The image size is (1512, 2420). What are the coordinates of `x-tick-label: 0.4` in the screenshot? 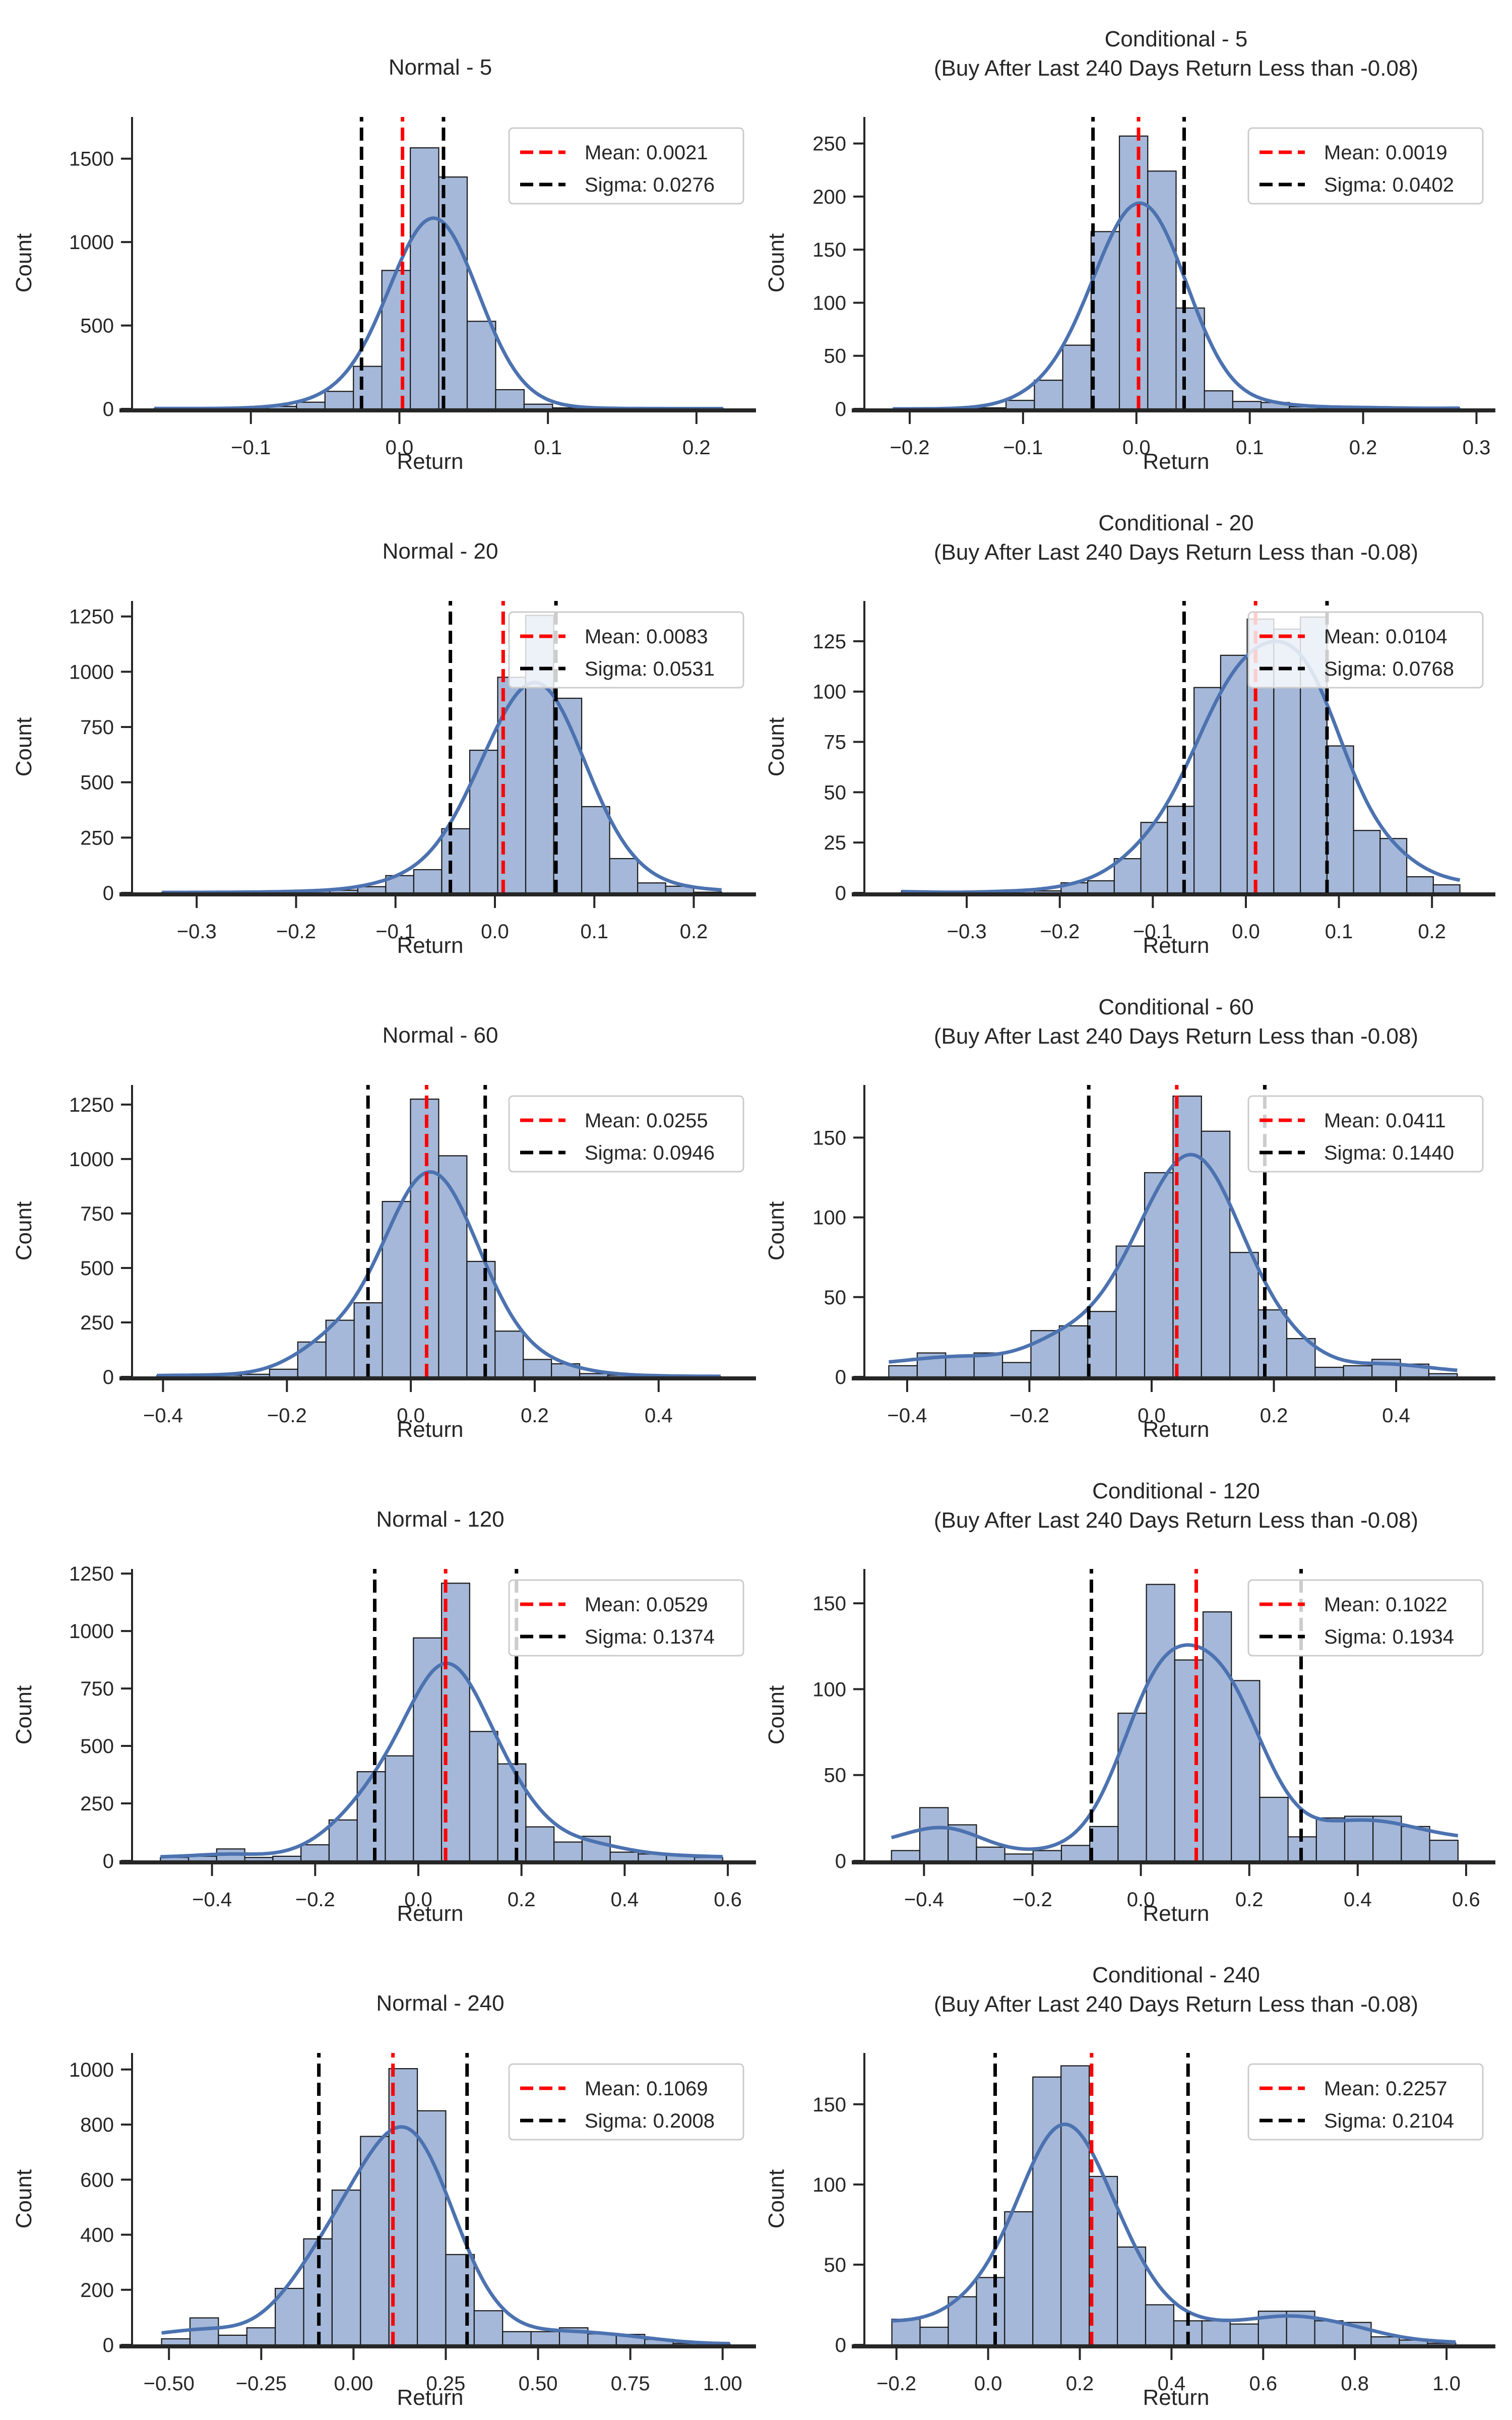 It's located at (1358, 1900).